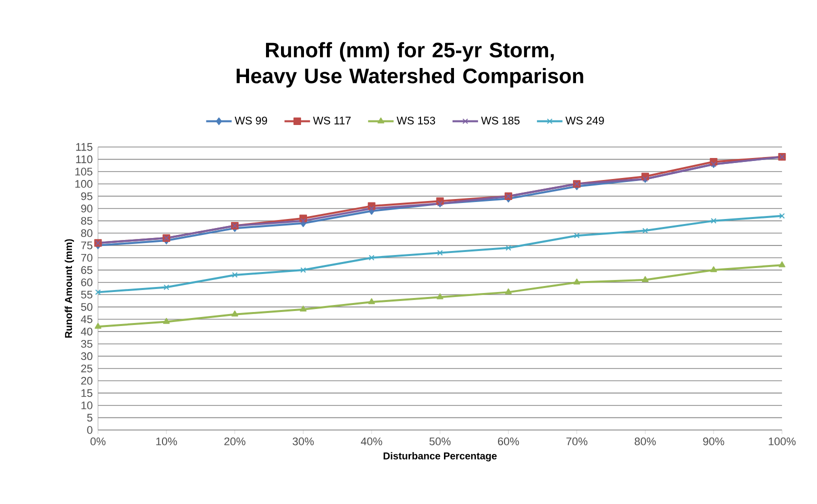 The height and width of the screenshot is (504, 817). I want to click on y-tick-label: 30, so click(86, 356).